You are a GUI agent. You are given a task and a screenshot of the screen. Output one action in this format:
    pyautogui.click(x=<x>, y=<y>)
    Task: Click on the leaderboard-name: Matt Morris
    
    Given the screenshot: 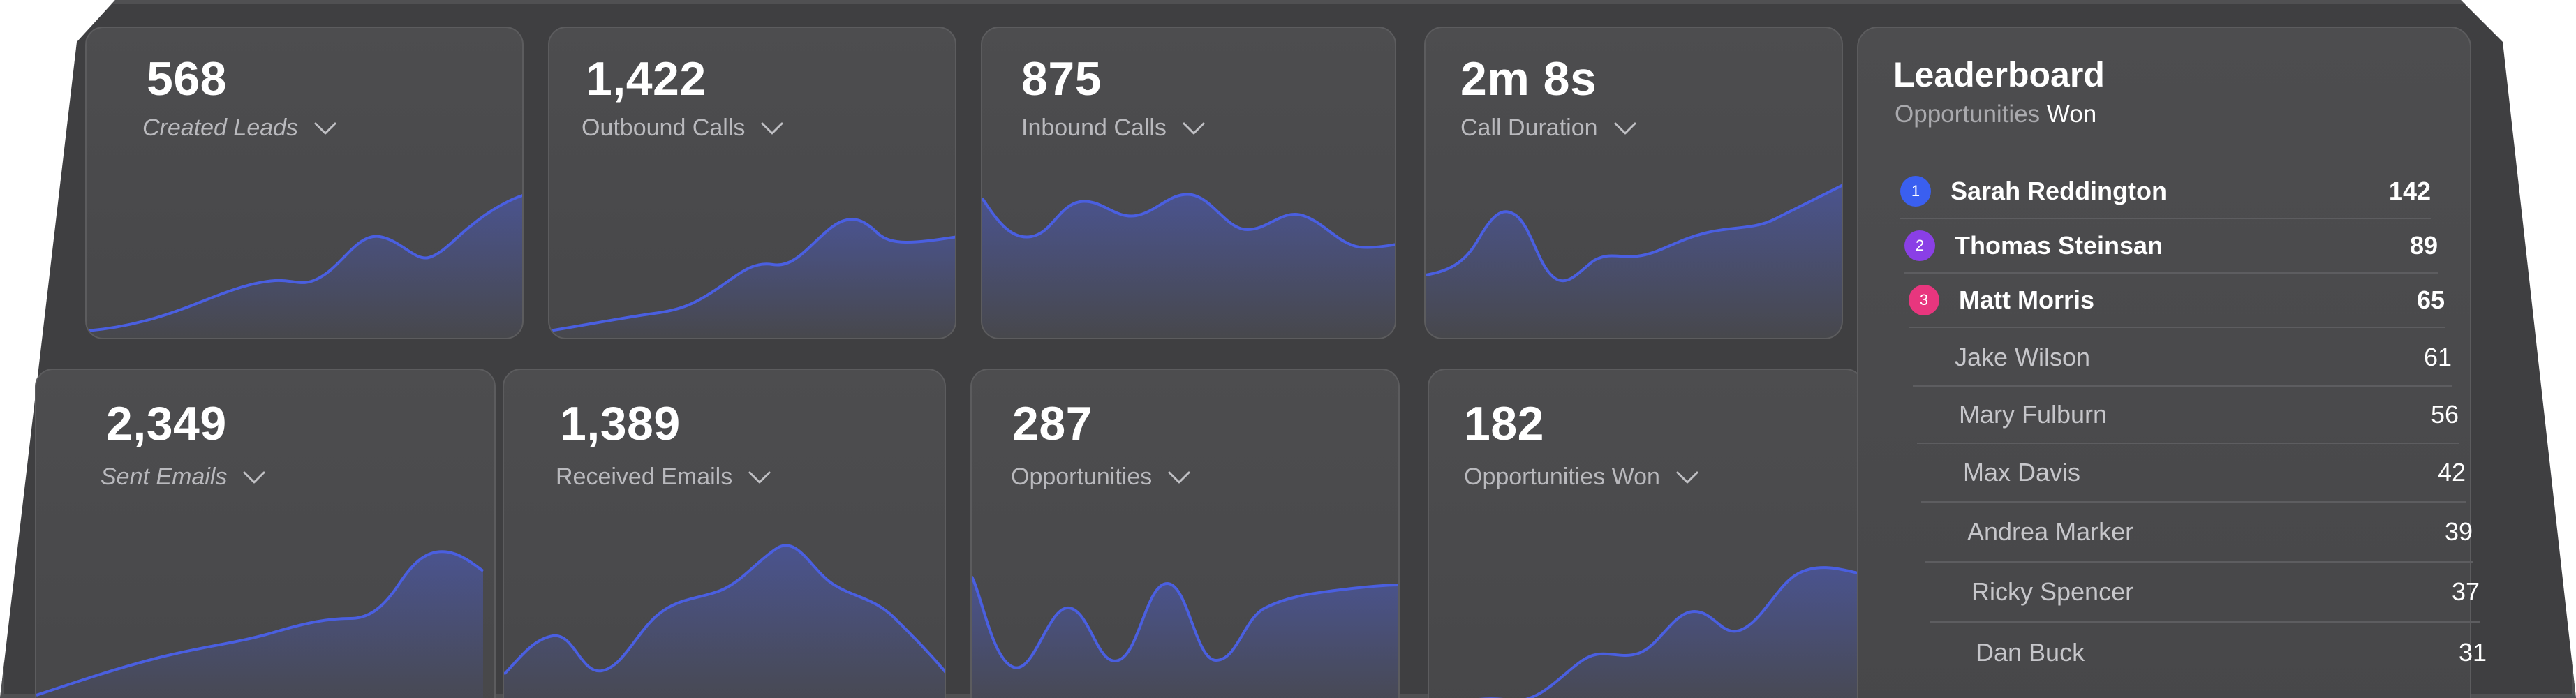 What is the action you would take?
    pyautogui.click(x=2027, y=299)
    